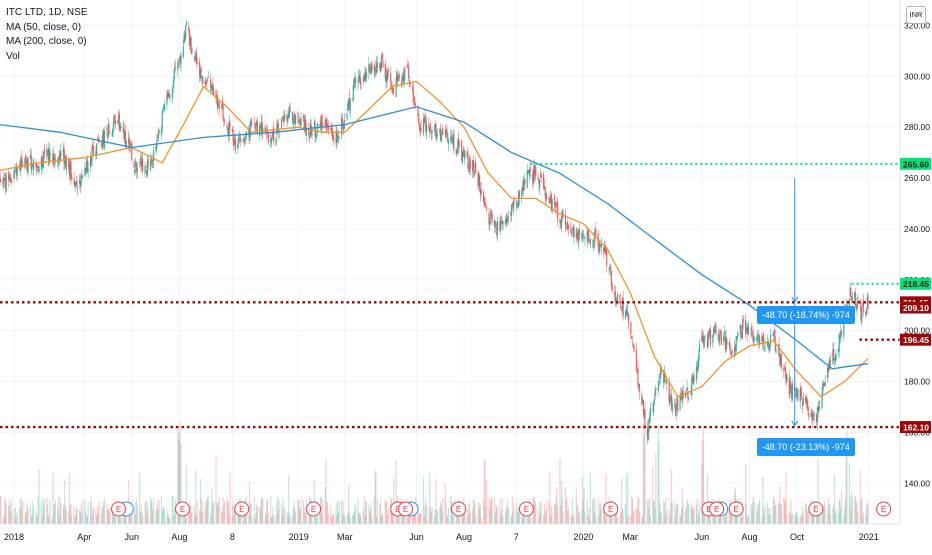 The image size is (932, 555). Describe the element at coordinates (47, 12) in the screenshot. I see `symbol-title: ITC LTD, 1D, NSE` at that location.